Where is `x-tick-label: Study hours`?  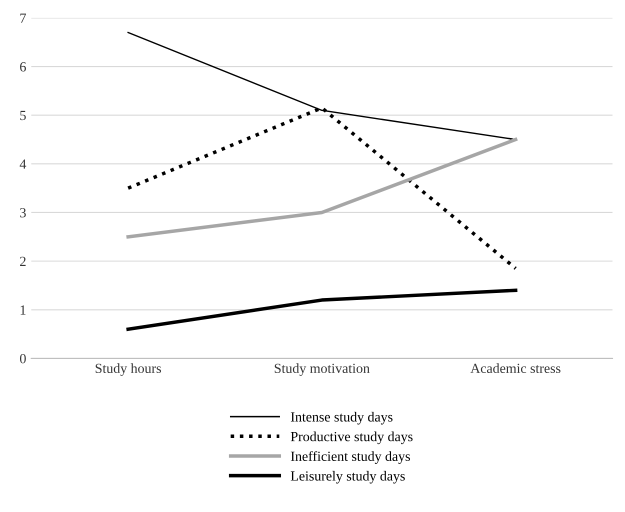 x-tick-label: Study hours is located at coordinates (128, 369).